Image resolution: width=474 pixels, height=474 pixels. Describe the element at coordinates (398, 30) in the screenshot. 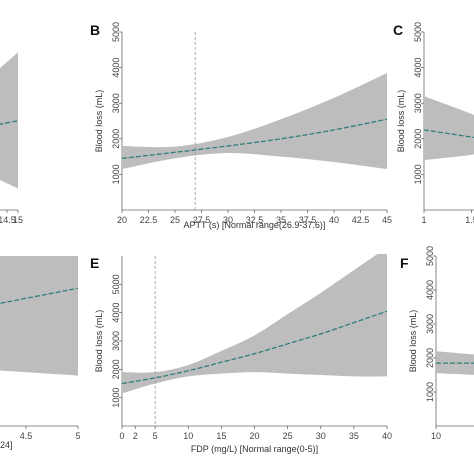

I see `panel-letter: C` at that location.